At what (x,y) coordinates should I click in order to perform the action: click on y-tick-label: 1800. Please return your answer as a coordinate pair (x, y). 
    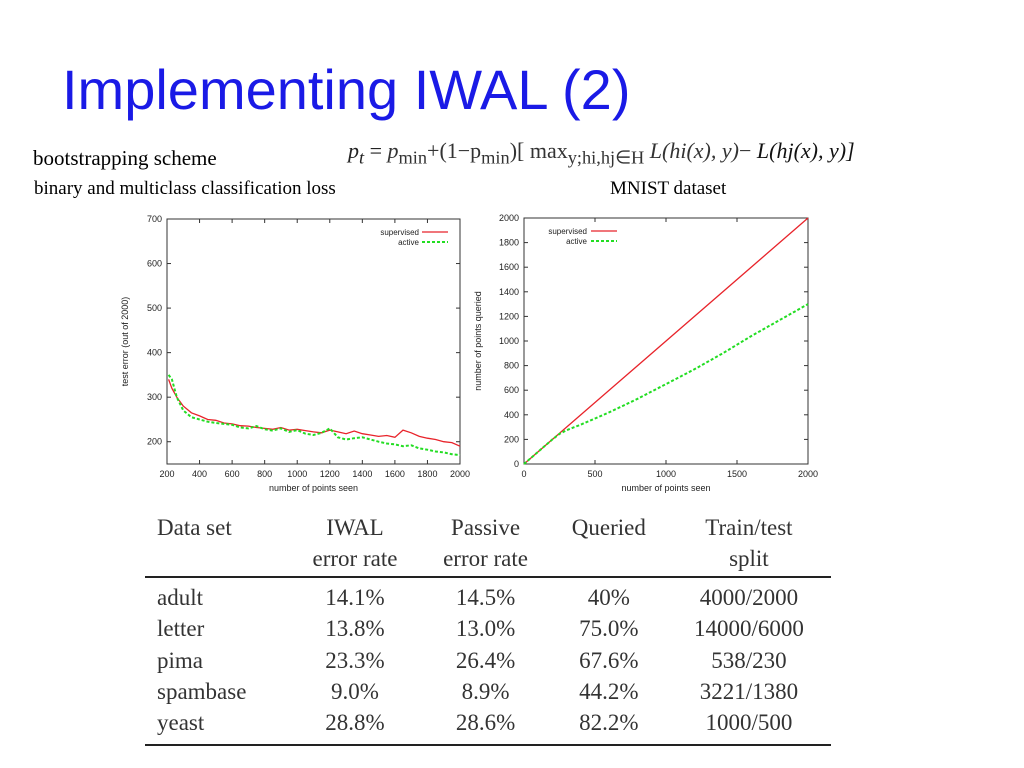
    Looking at the image, I should click on (509, 243).